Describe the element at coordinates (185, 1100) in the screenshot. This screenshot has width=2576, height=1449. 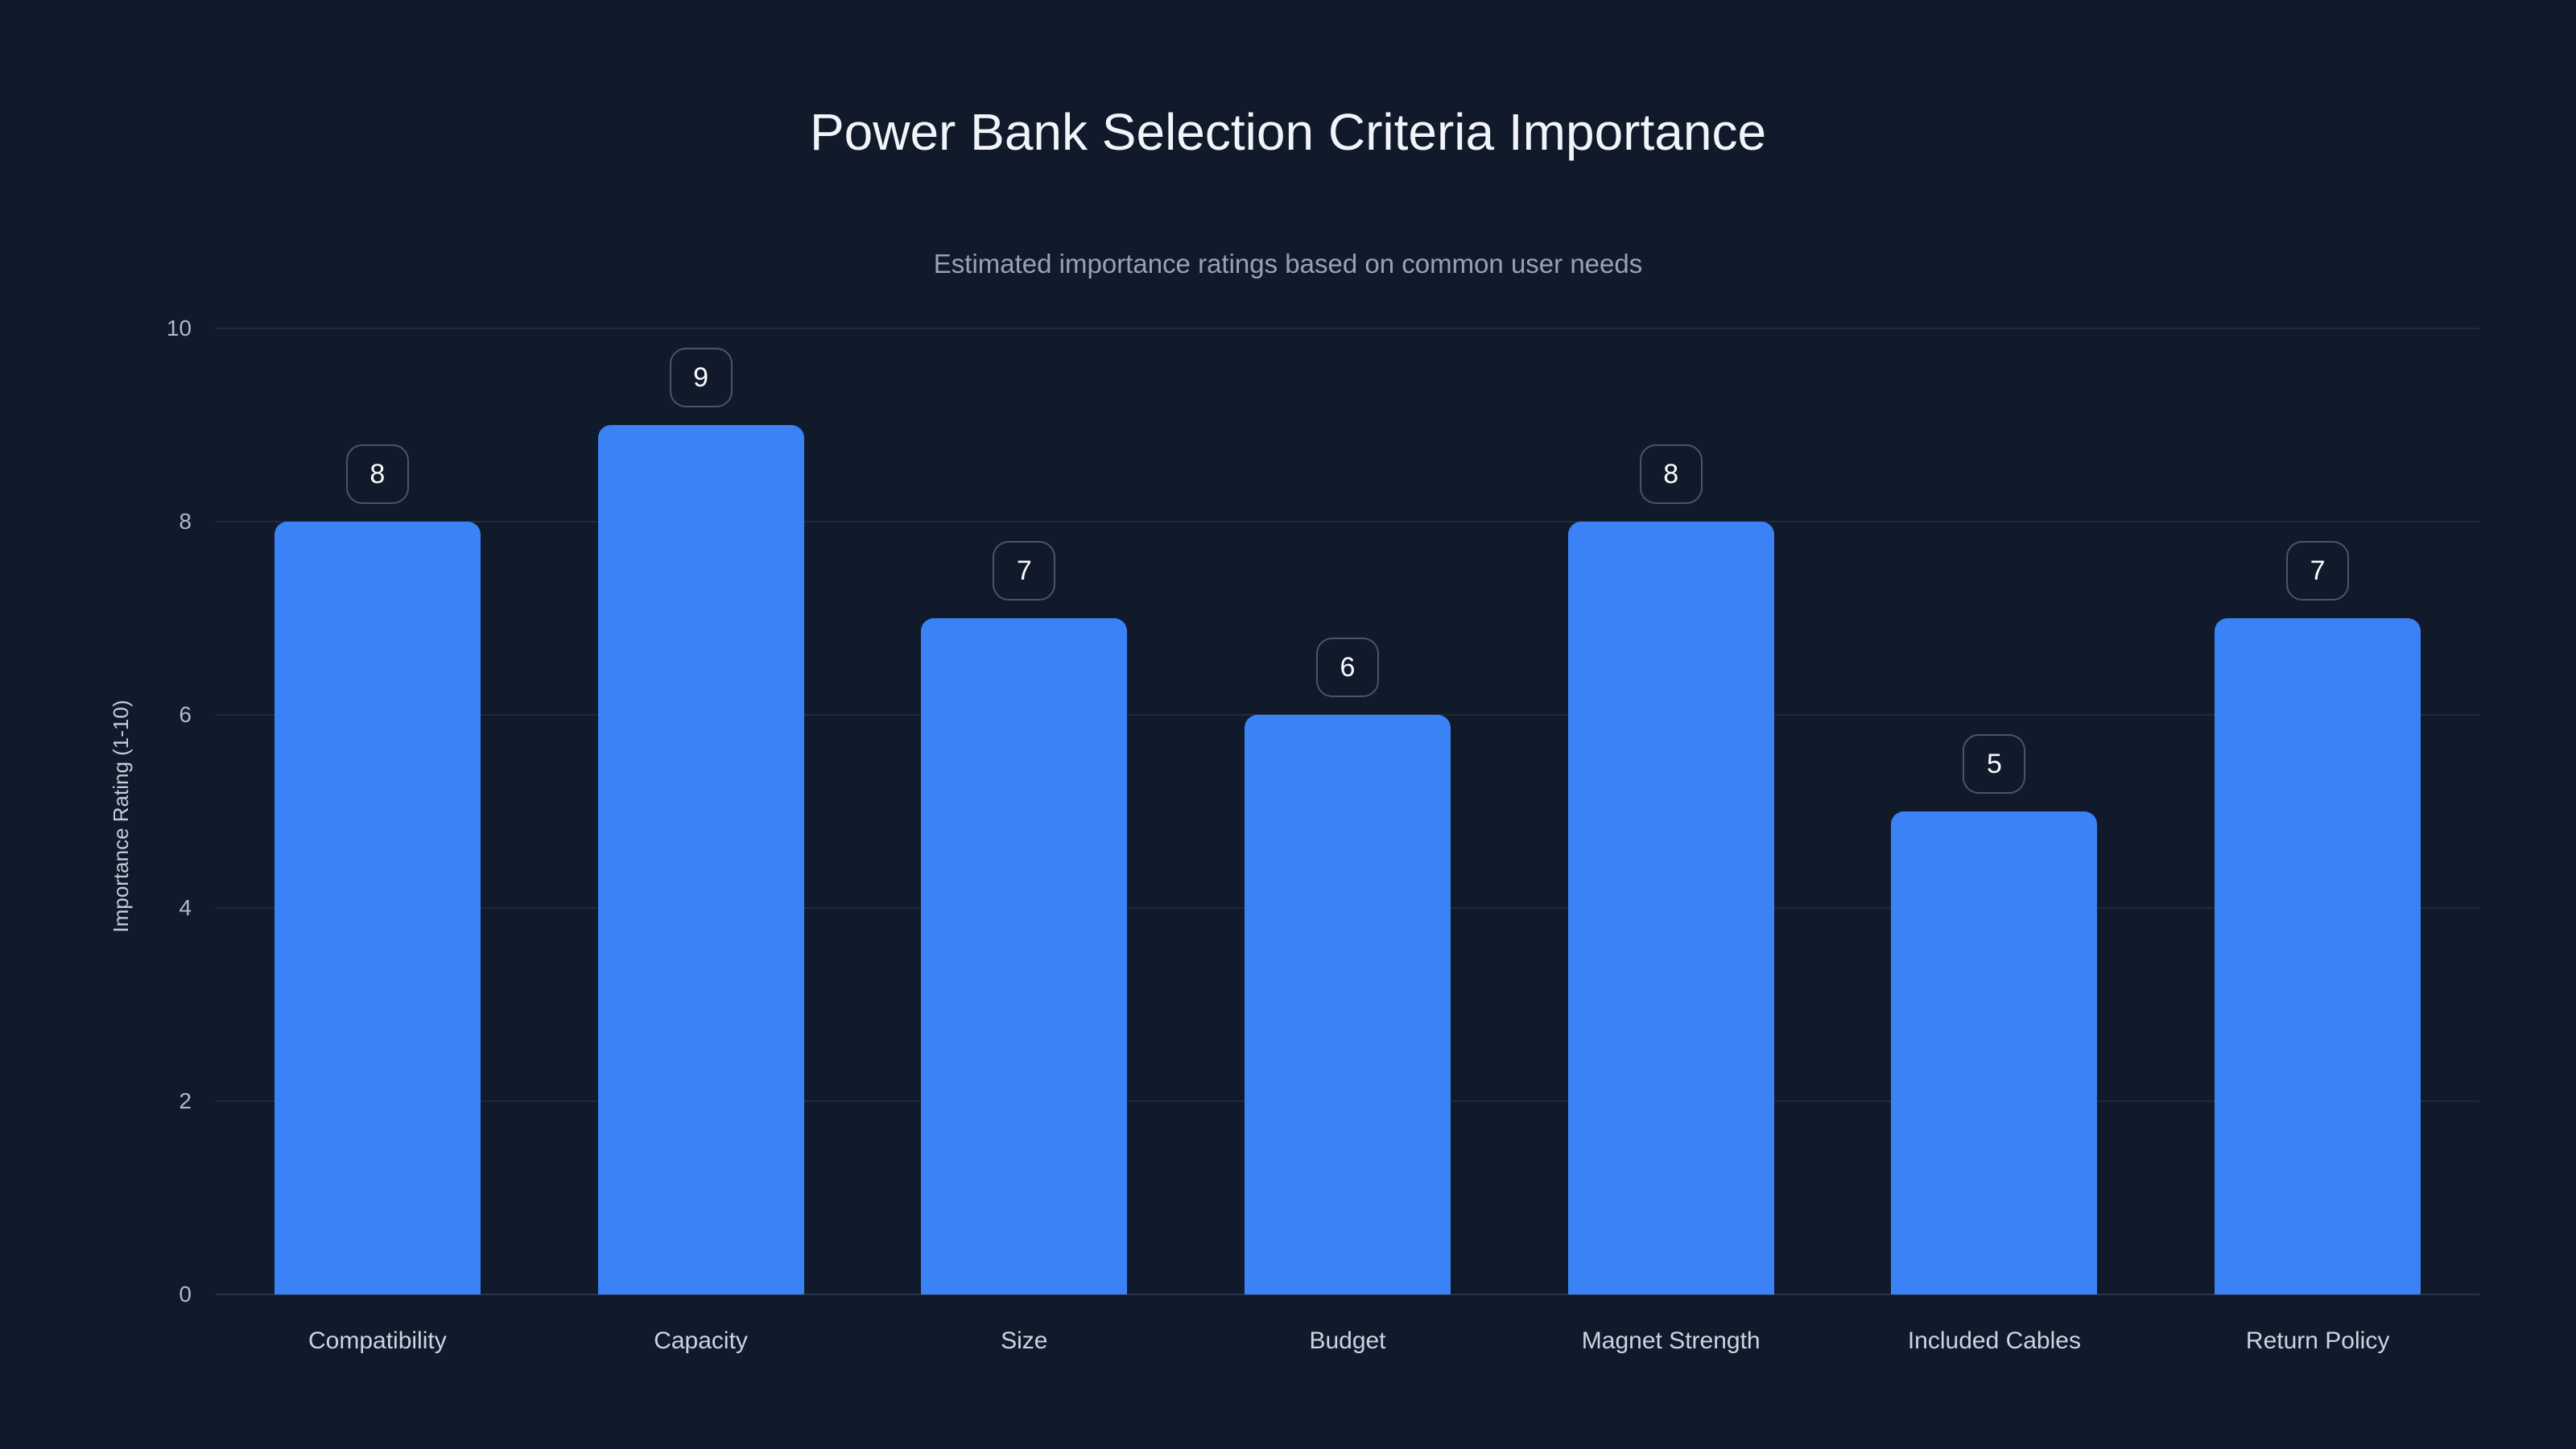
I see `y-tick-label: 2` at that location.